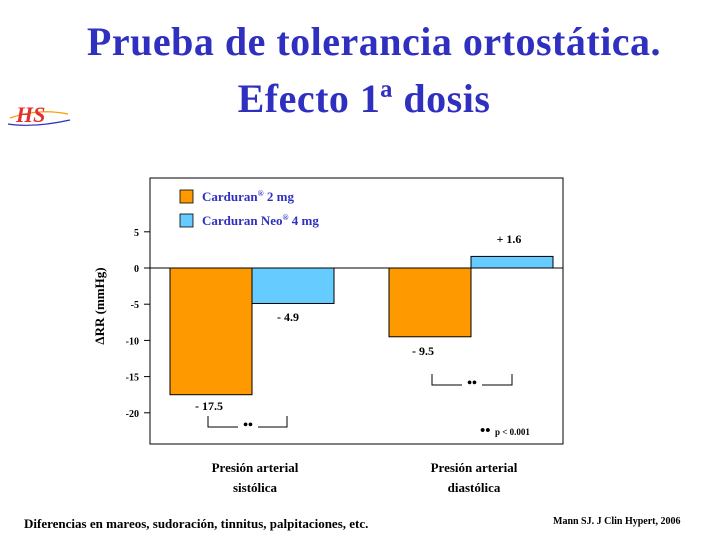  What do you see at coordinates (364, 98) in the screenshot?
I see `slide-title-line2: Efecto 1ª dosis` at bounding box center [364, 98].